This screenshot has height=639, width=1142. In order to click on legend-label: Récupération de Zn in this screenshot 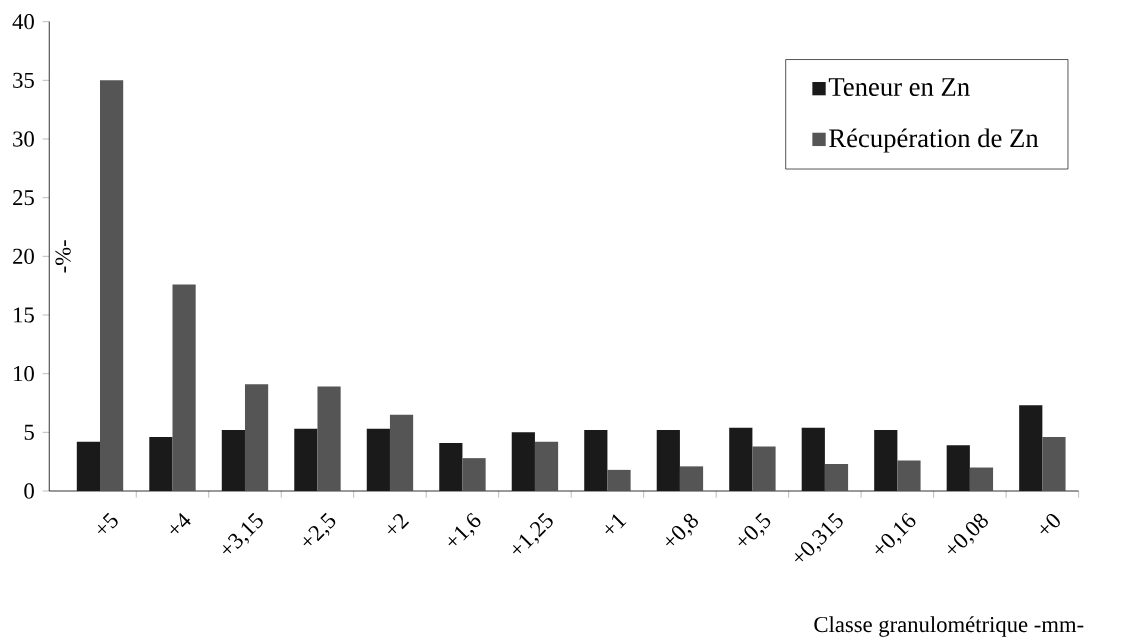, I will do `click(934, 140)`.